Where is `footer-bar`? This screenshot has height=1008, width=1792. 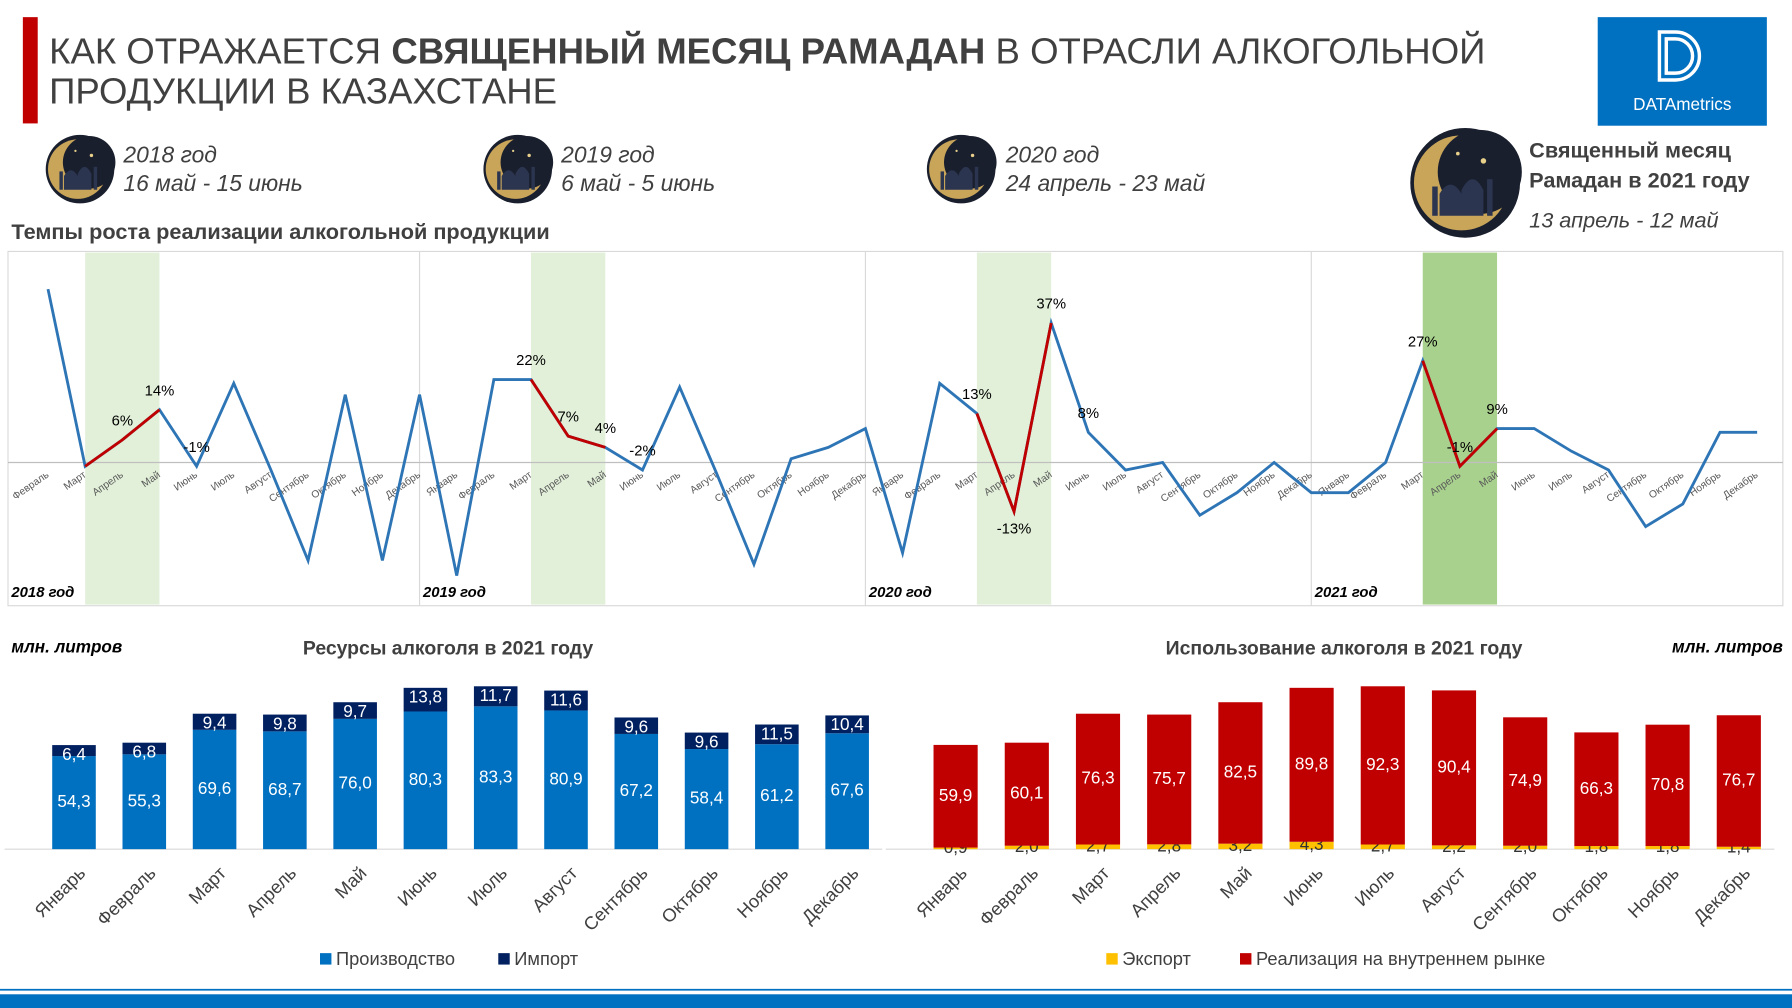 footer-bar is located at coordinates (896, 1001).